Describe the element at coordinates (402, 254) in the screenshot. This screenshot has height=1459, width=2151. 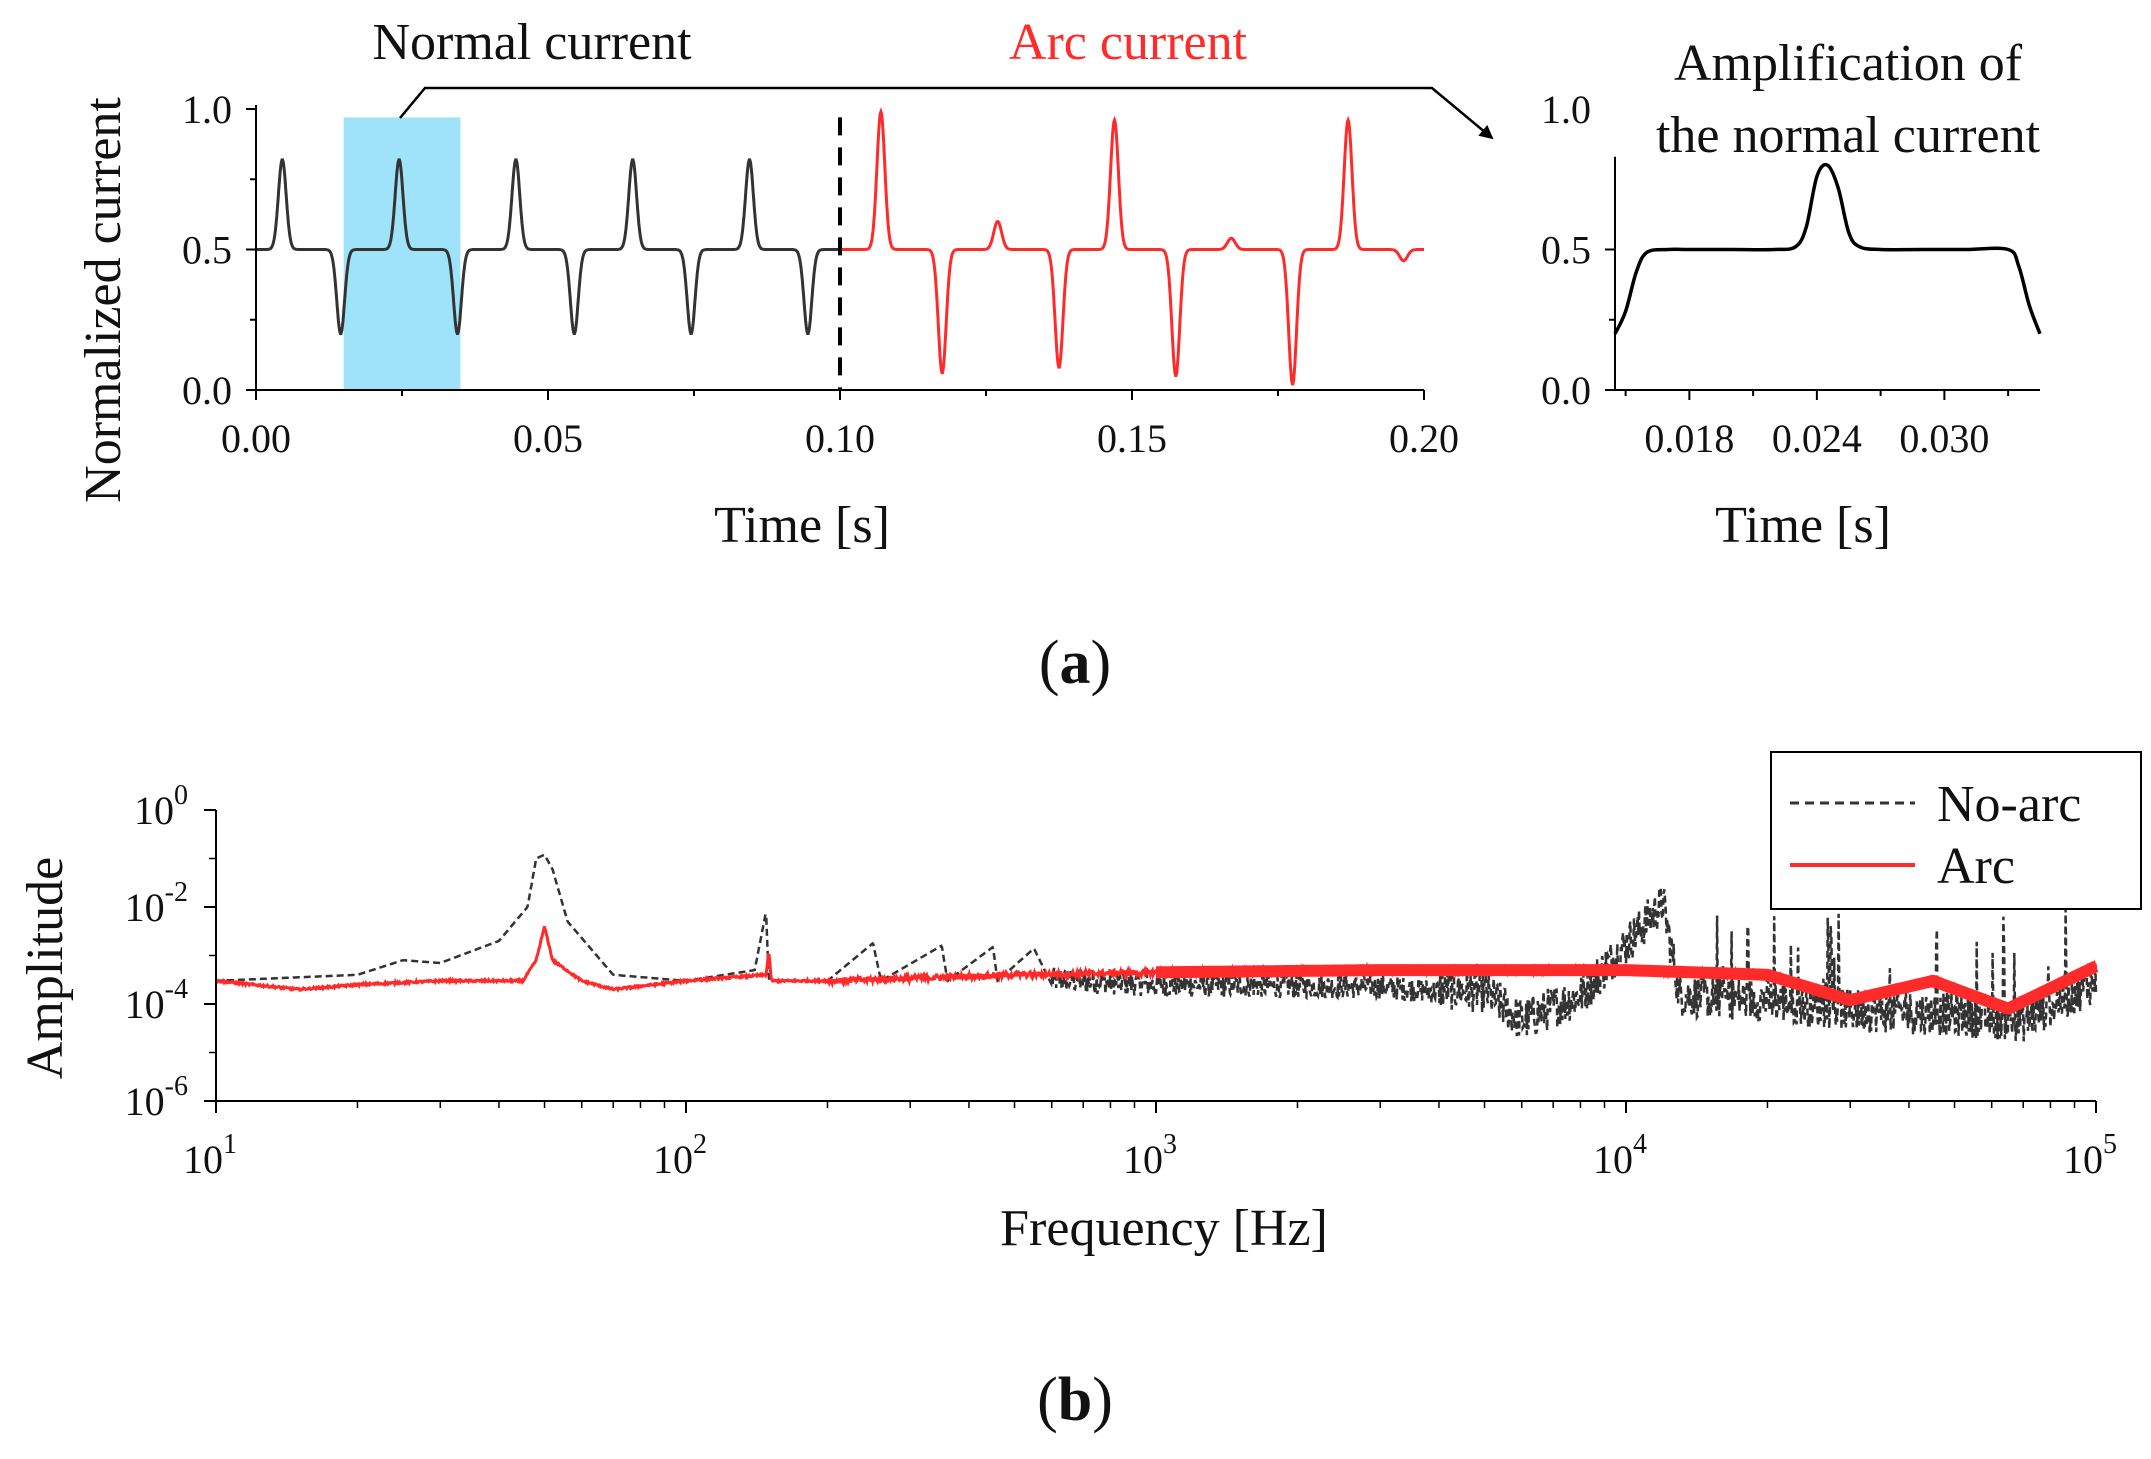
I see `highlight-region` at that location.